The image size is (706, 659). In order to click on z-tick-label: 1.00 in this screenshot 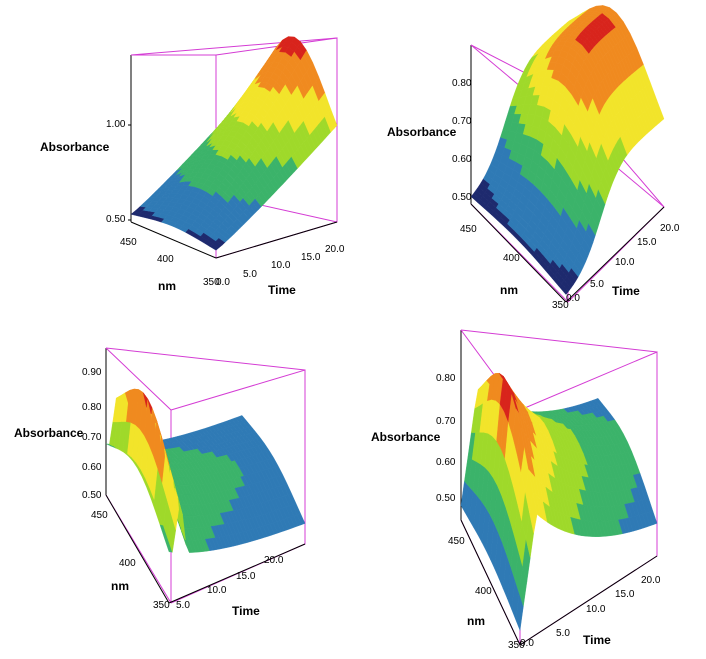, I will do `click(116, 124)`.